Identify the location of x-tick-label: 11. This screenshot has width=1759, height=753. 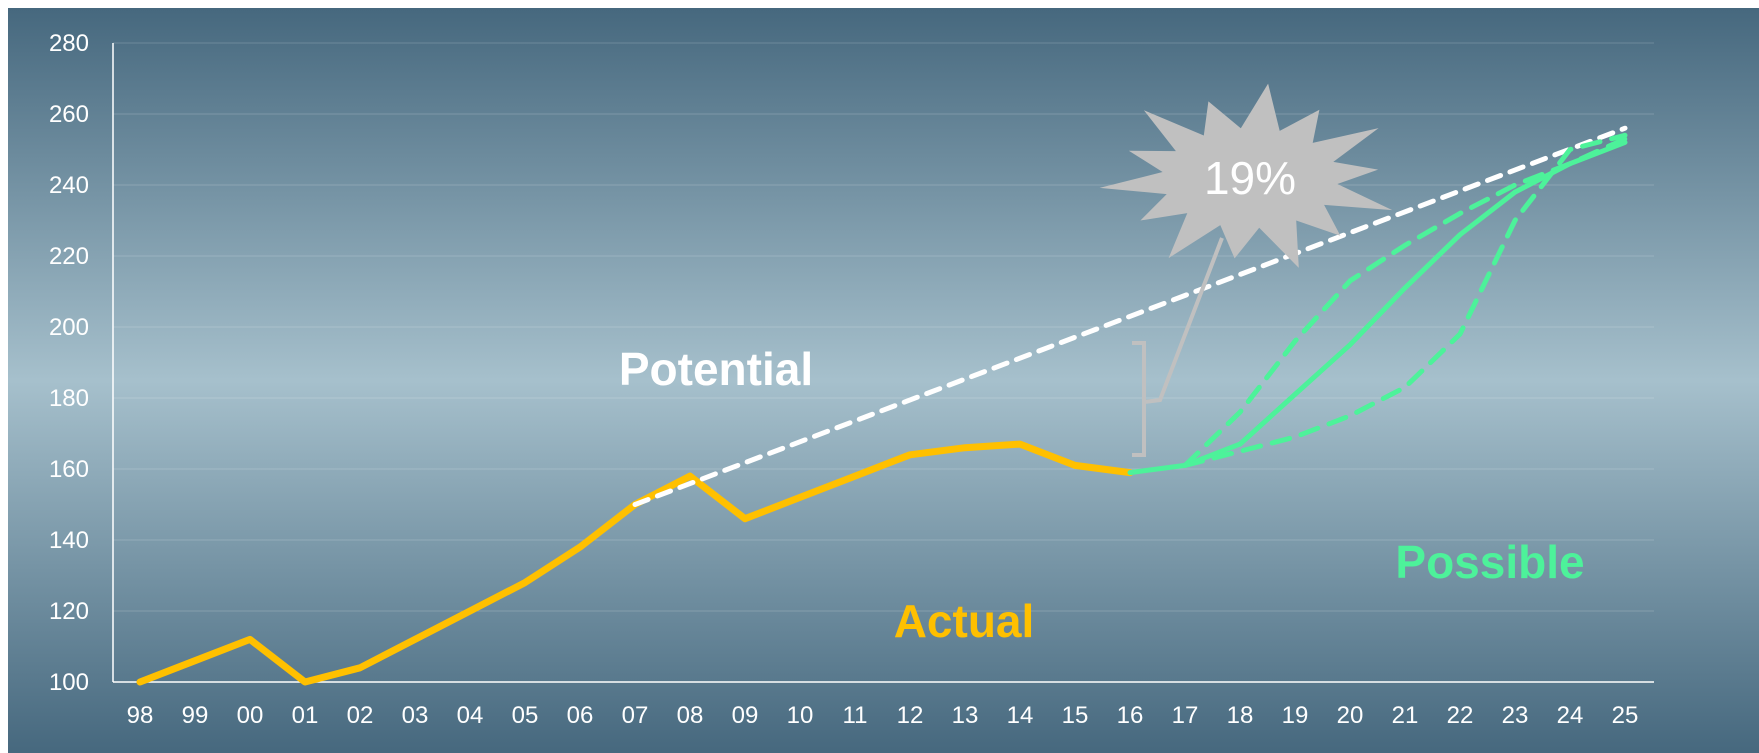
(855, 715).